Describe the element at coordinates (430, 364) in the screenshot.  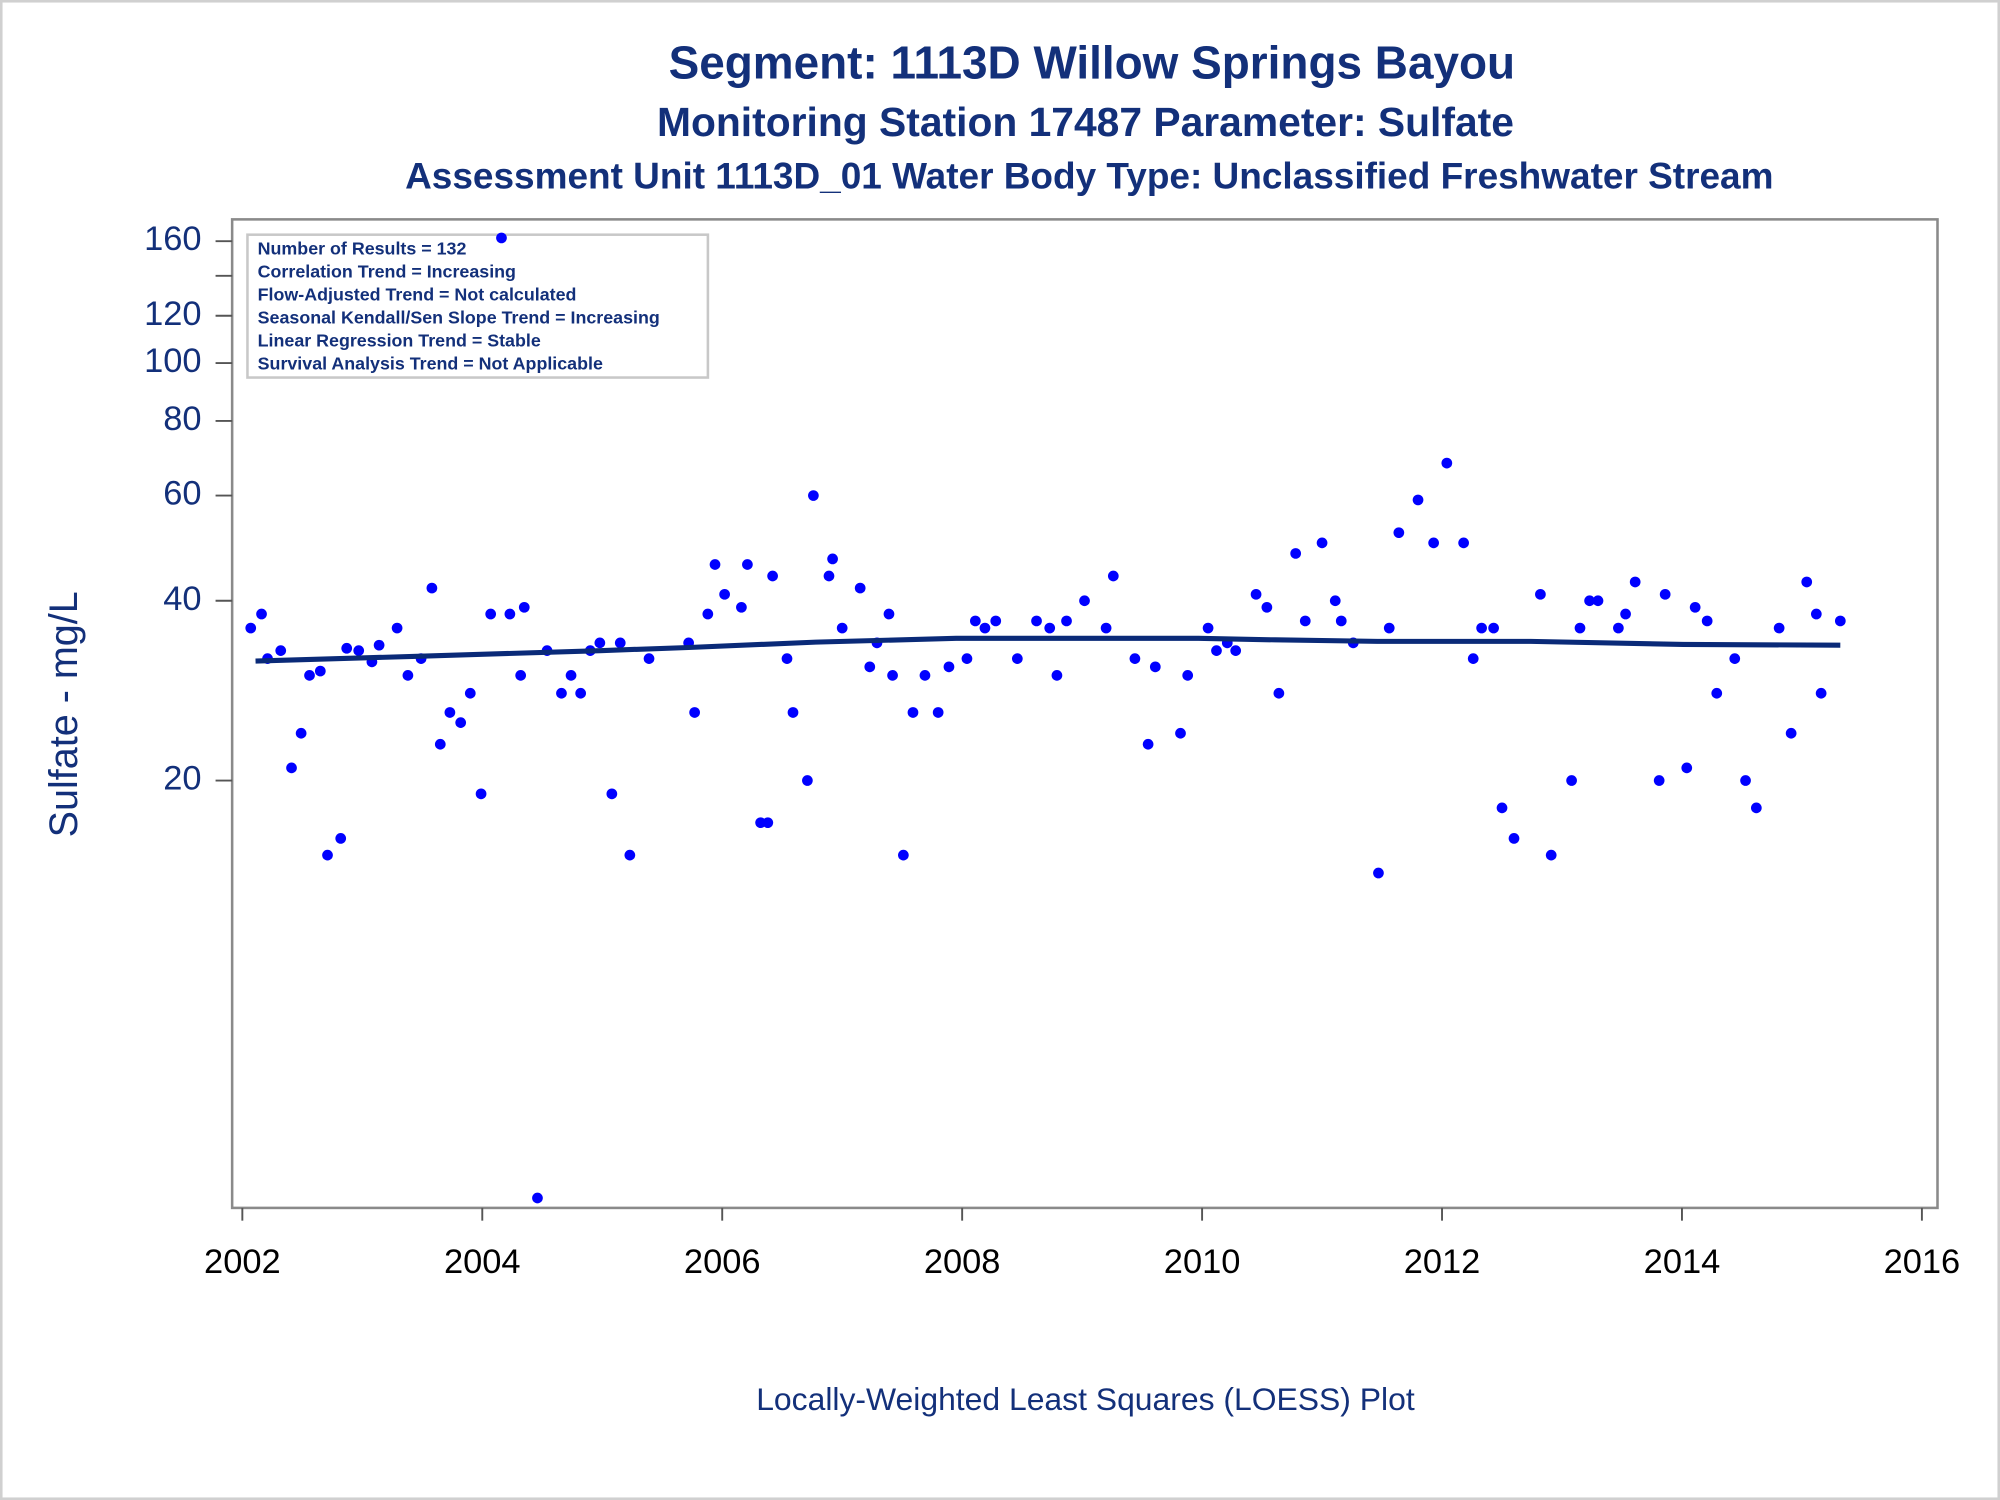
I see `stats-line: Survival Analysis Trend = Not Applicable` at that location.